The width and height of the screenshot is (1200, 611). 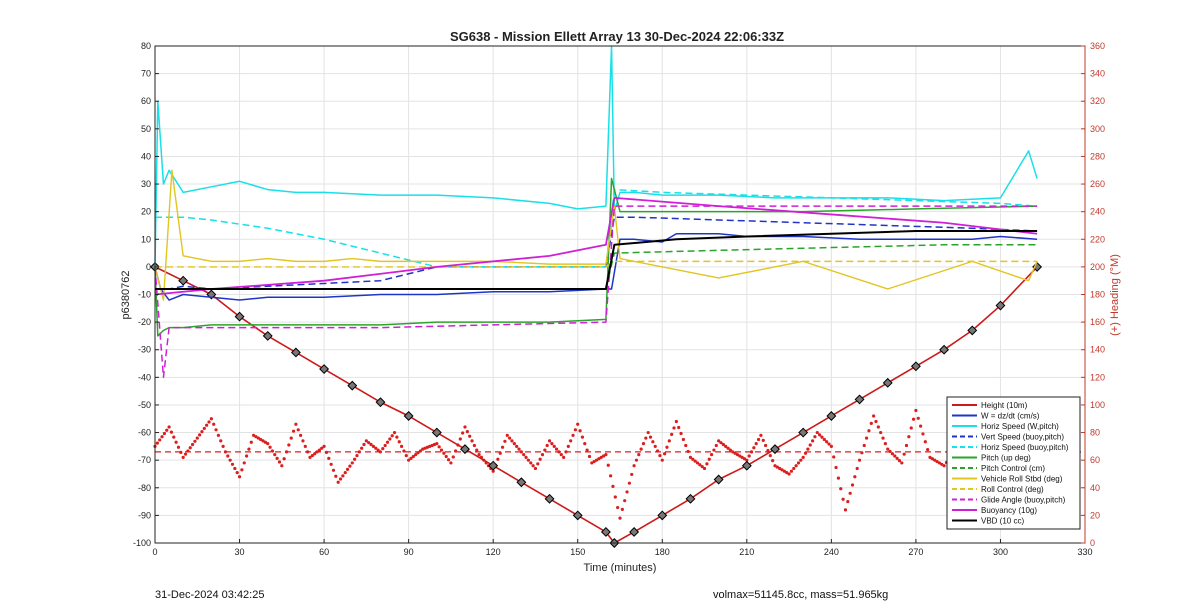 I want to click on legend-entry: W = dz/dt (cm/s), so click(x=1010, y=416).